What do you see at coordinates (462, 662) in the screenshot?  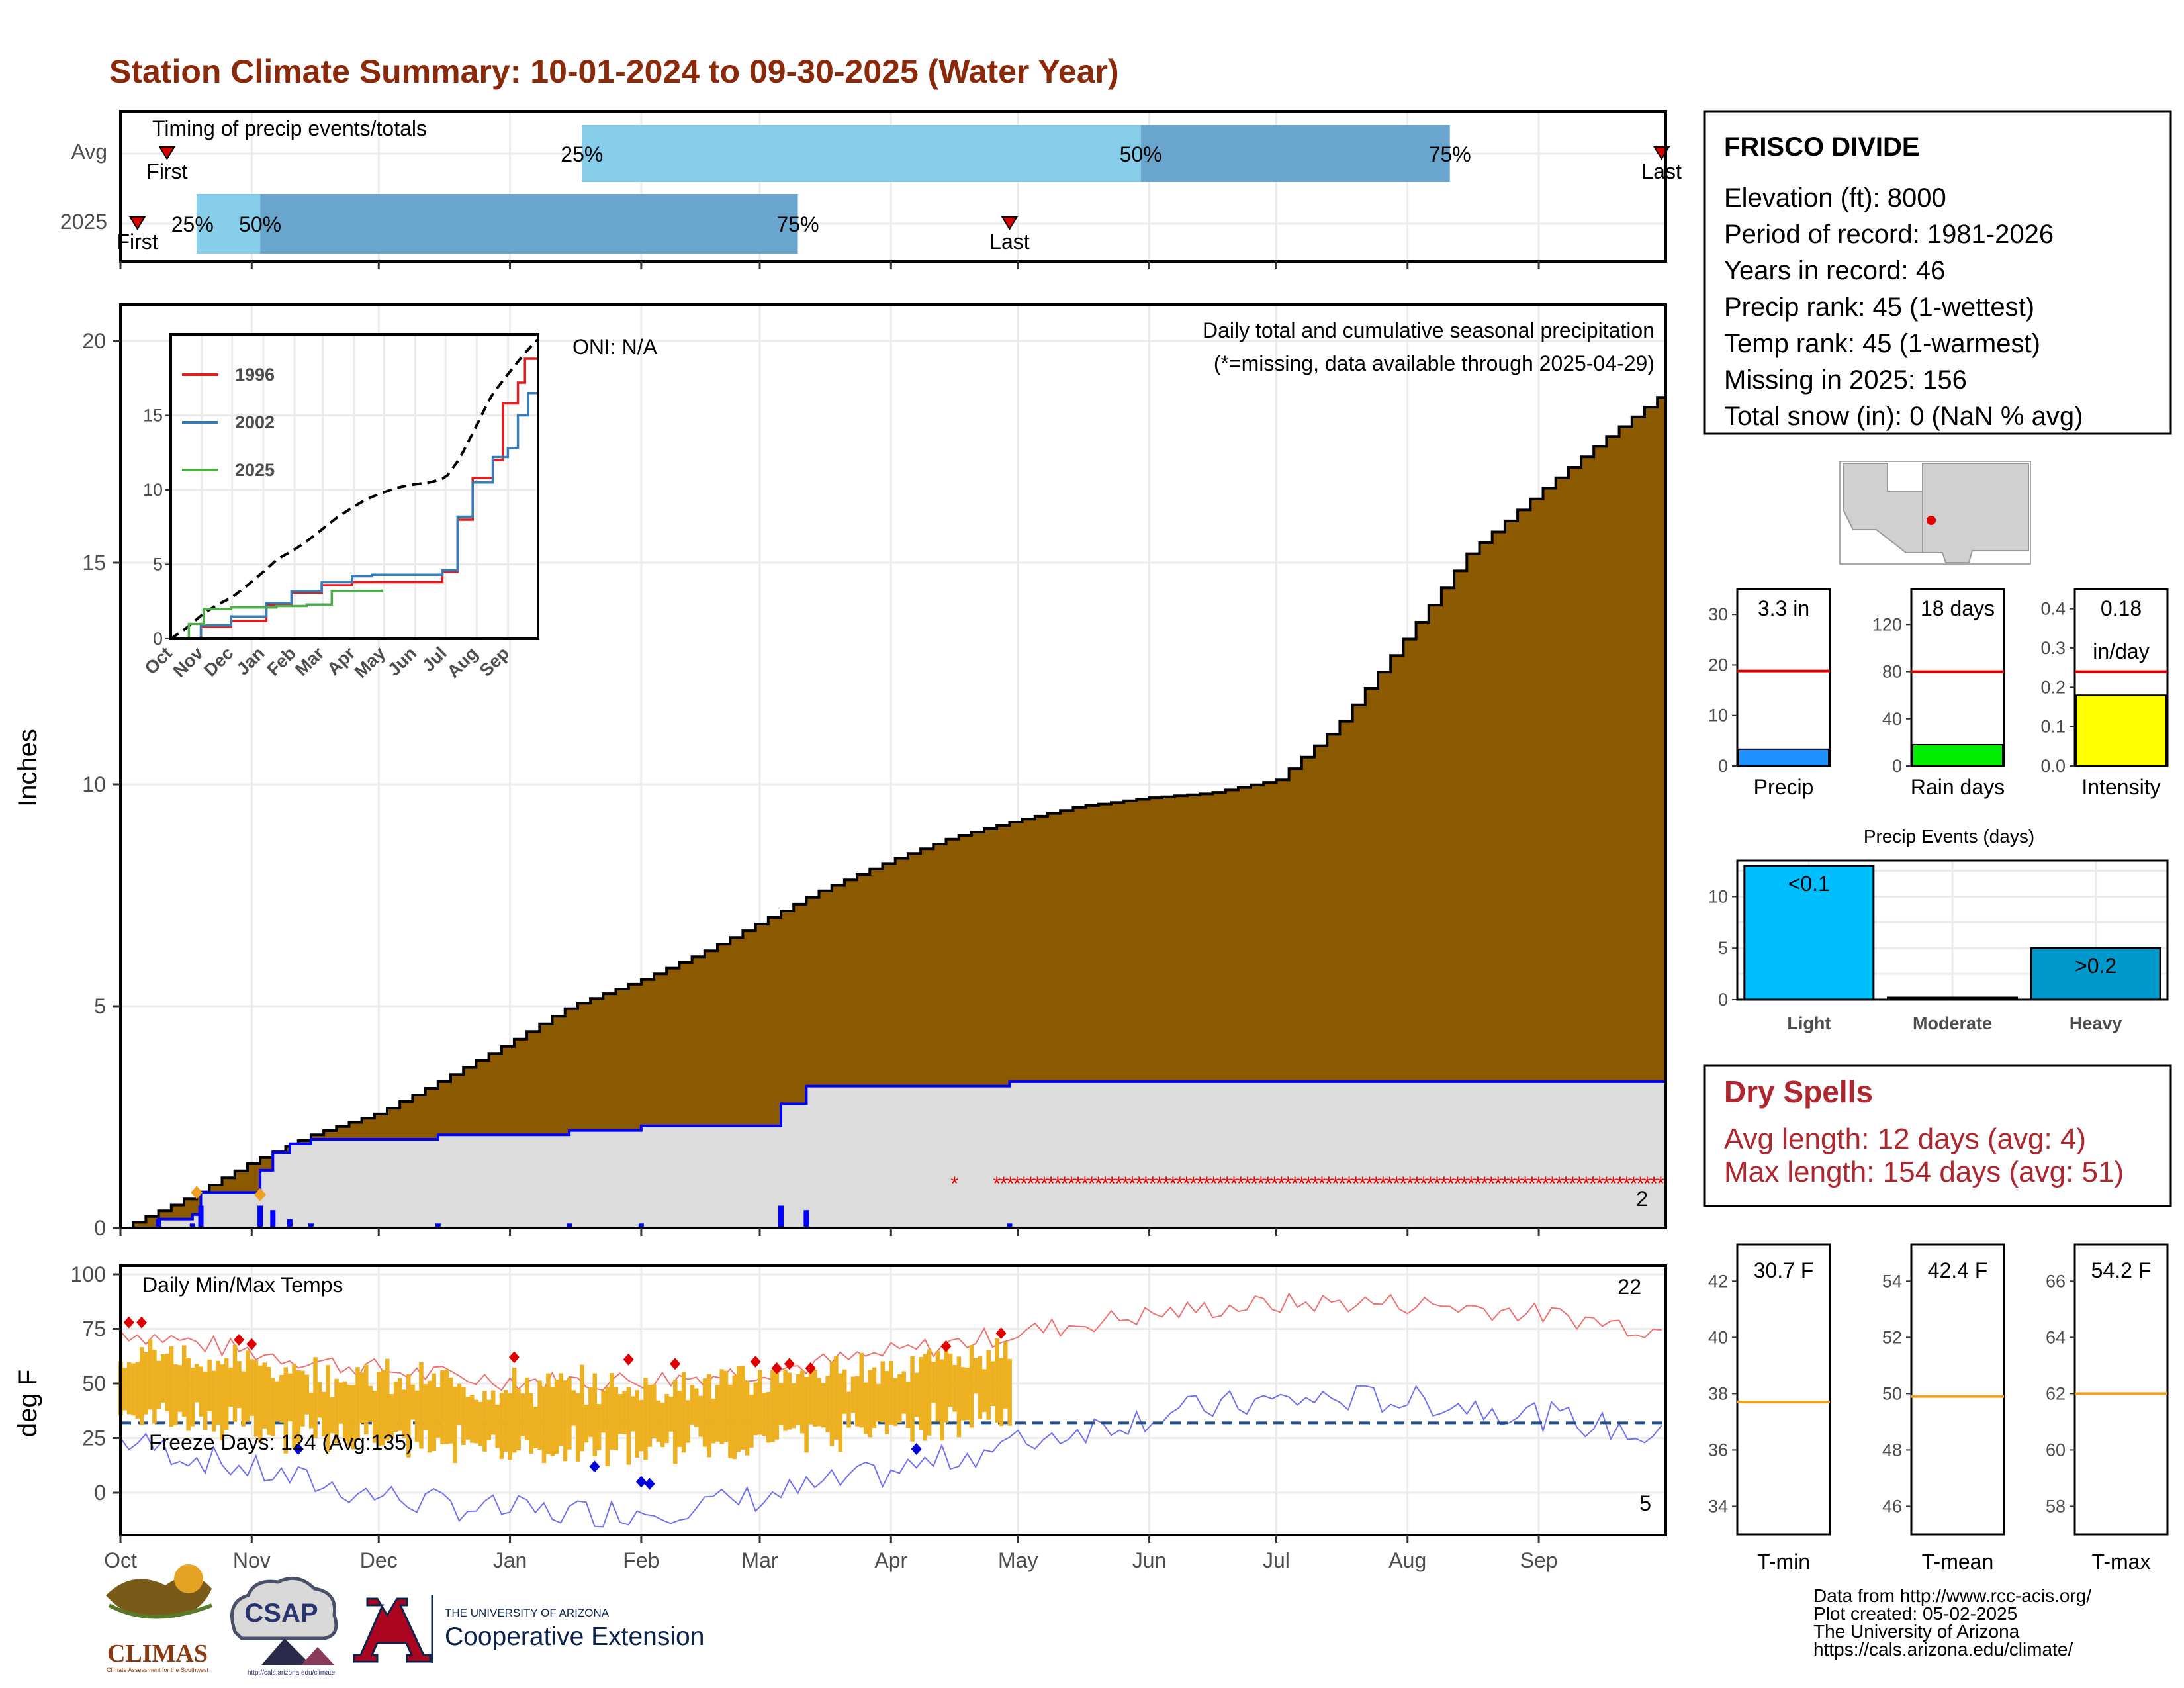 I see `inset-month-label: Aug` at bounding box center [462, 662].